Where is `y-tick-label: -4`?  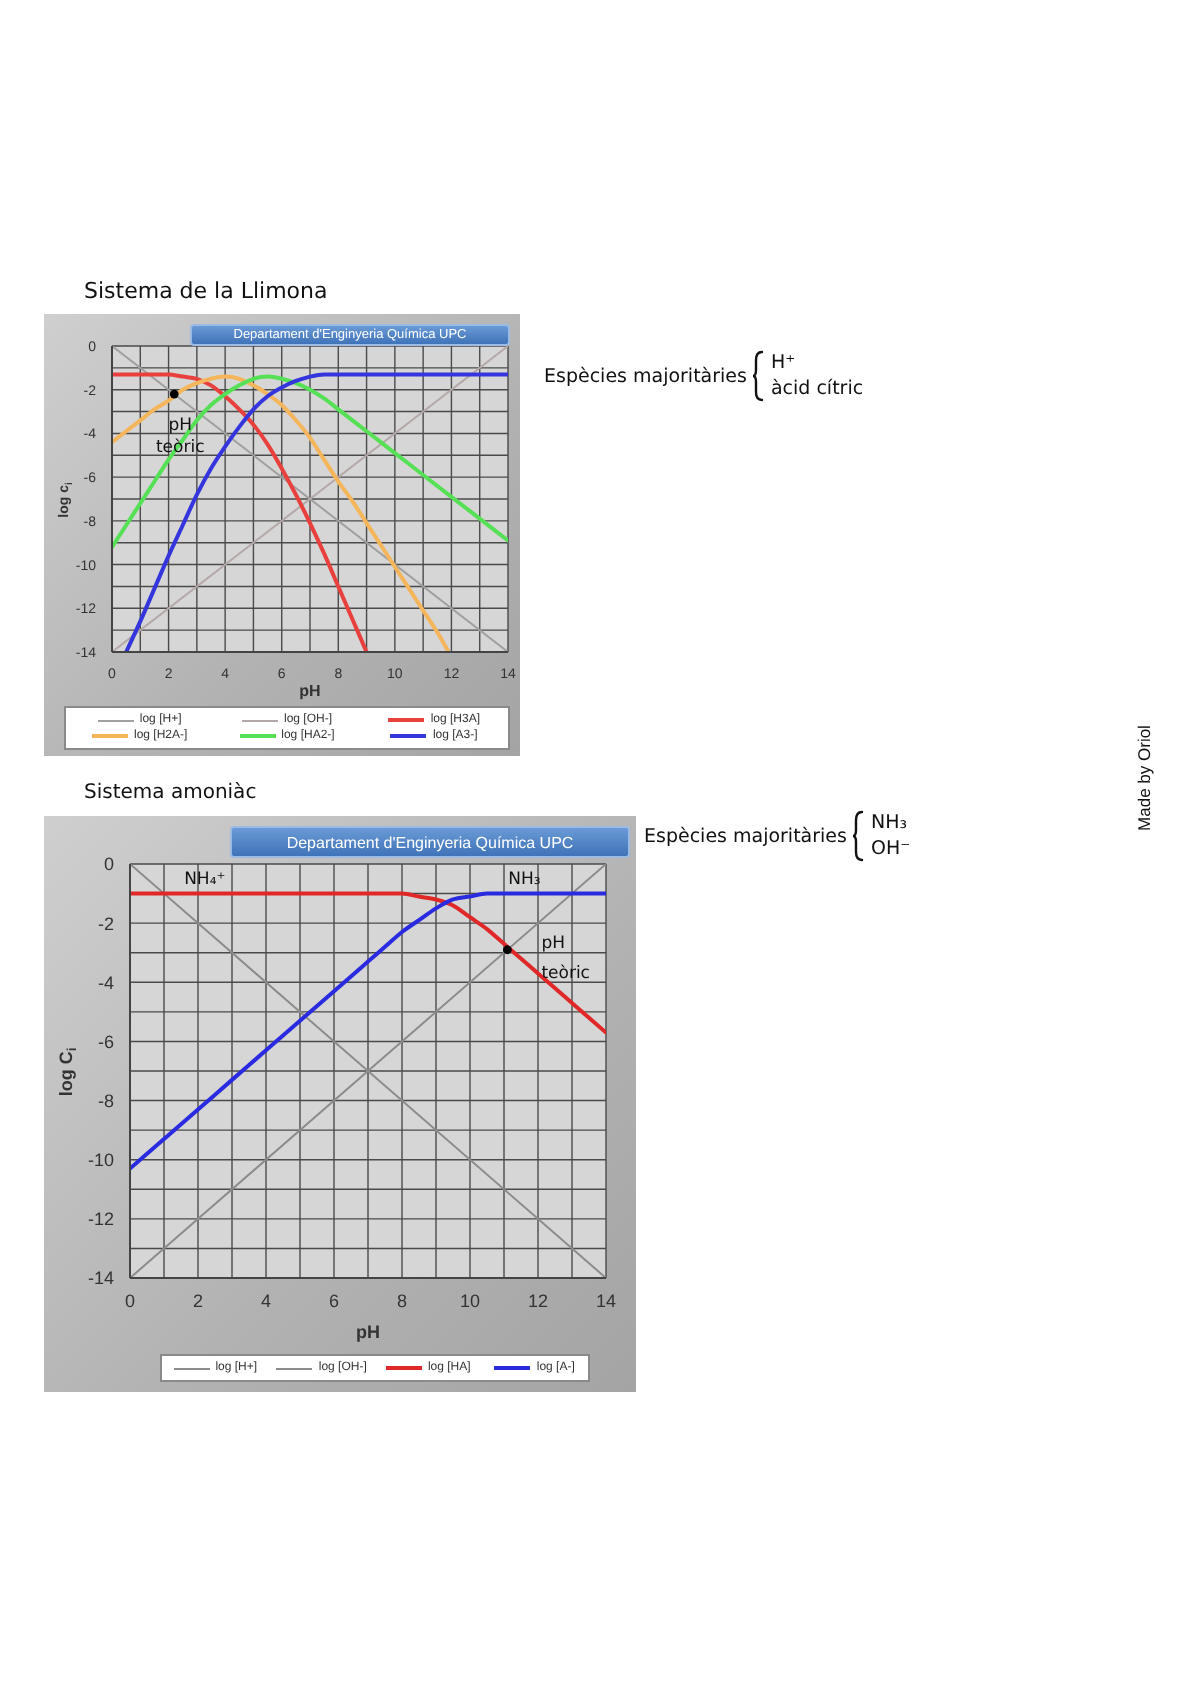 y-tick-label: -4 is located at coordinates (105, 982).